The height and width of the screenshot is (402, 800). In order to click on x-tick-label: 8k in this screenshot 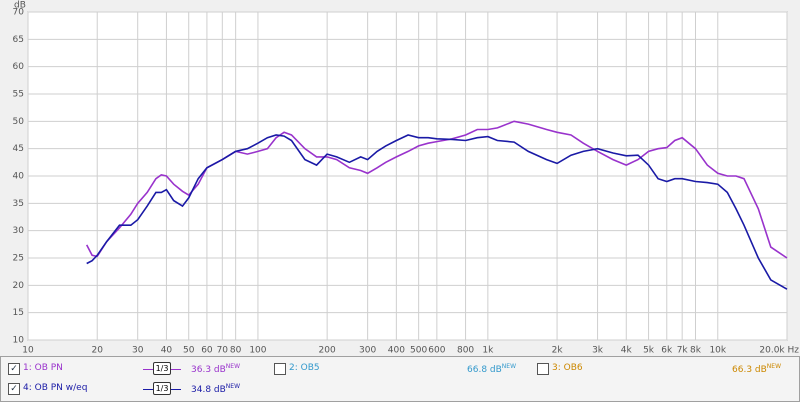, I will do `click(696, 351)`.